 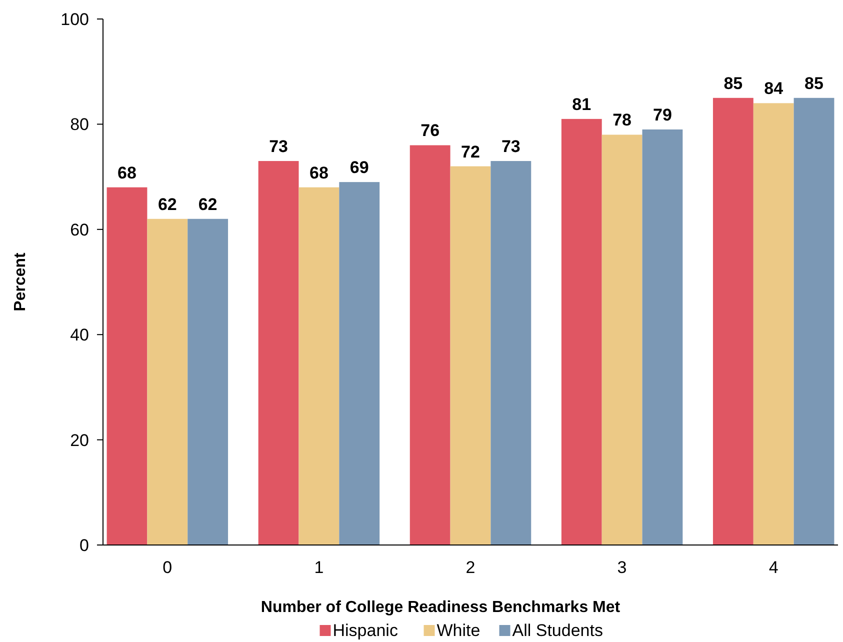 I want to click on x-tick-label: 2, so click(x=471, y=567).